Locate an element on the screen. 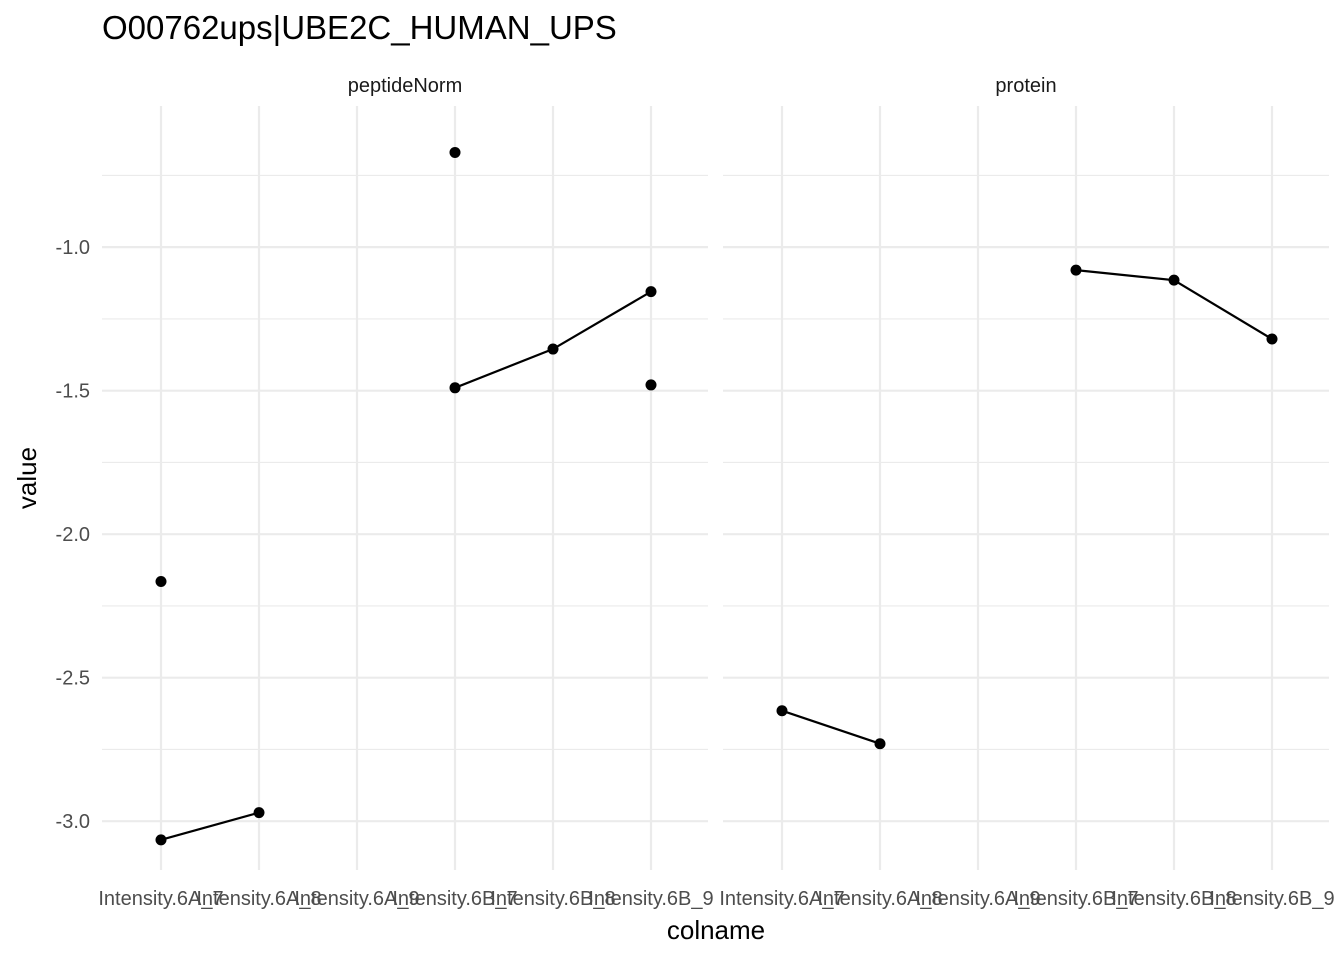 Image resolution: width=1344 pixels, height=960 pixels. y-tick-label: -2.5 is located at coordinates (73, 679).